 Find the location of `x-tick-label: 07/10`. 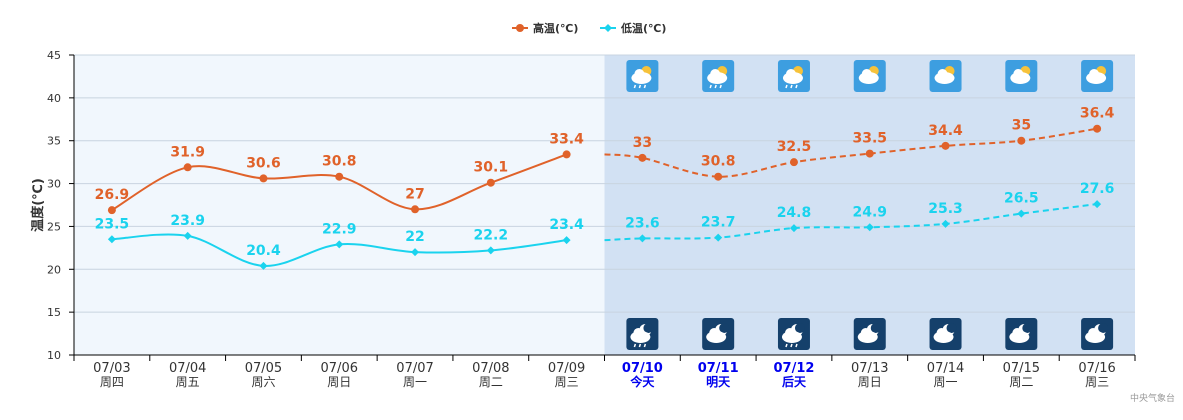

x-tick-label: 07/10 is located at coordinates (642, 368).